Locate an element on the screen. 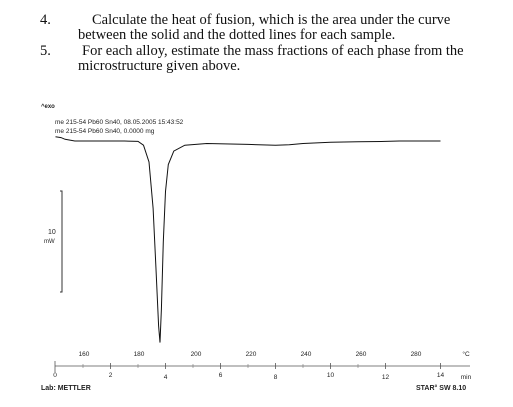 This screenshot has width=513, height=407. temperature-tick-label: 240 is located at coordinates (306, 354).